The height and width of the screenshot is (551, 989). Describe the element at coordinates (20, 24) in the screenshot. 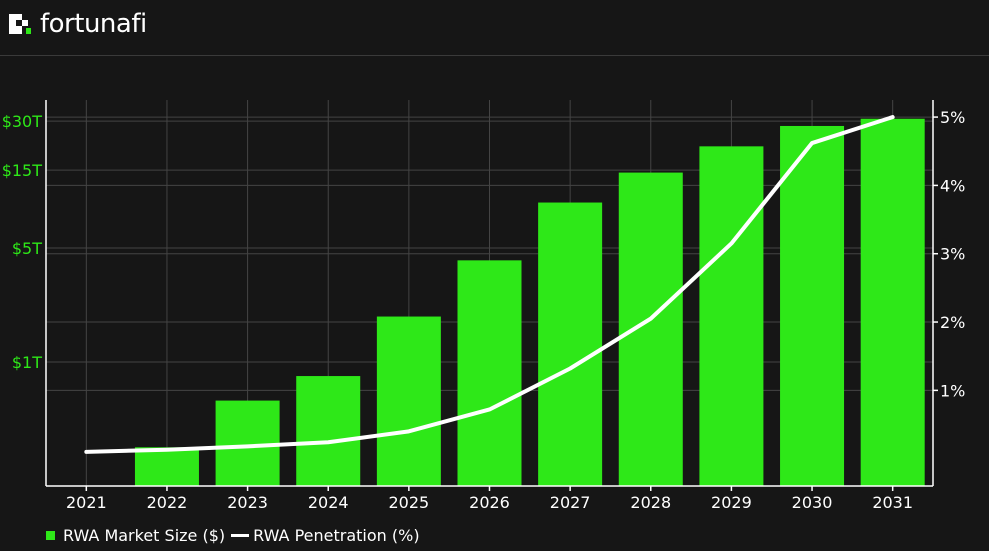

I see `fortunafi-logo-icon` at that location.